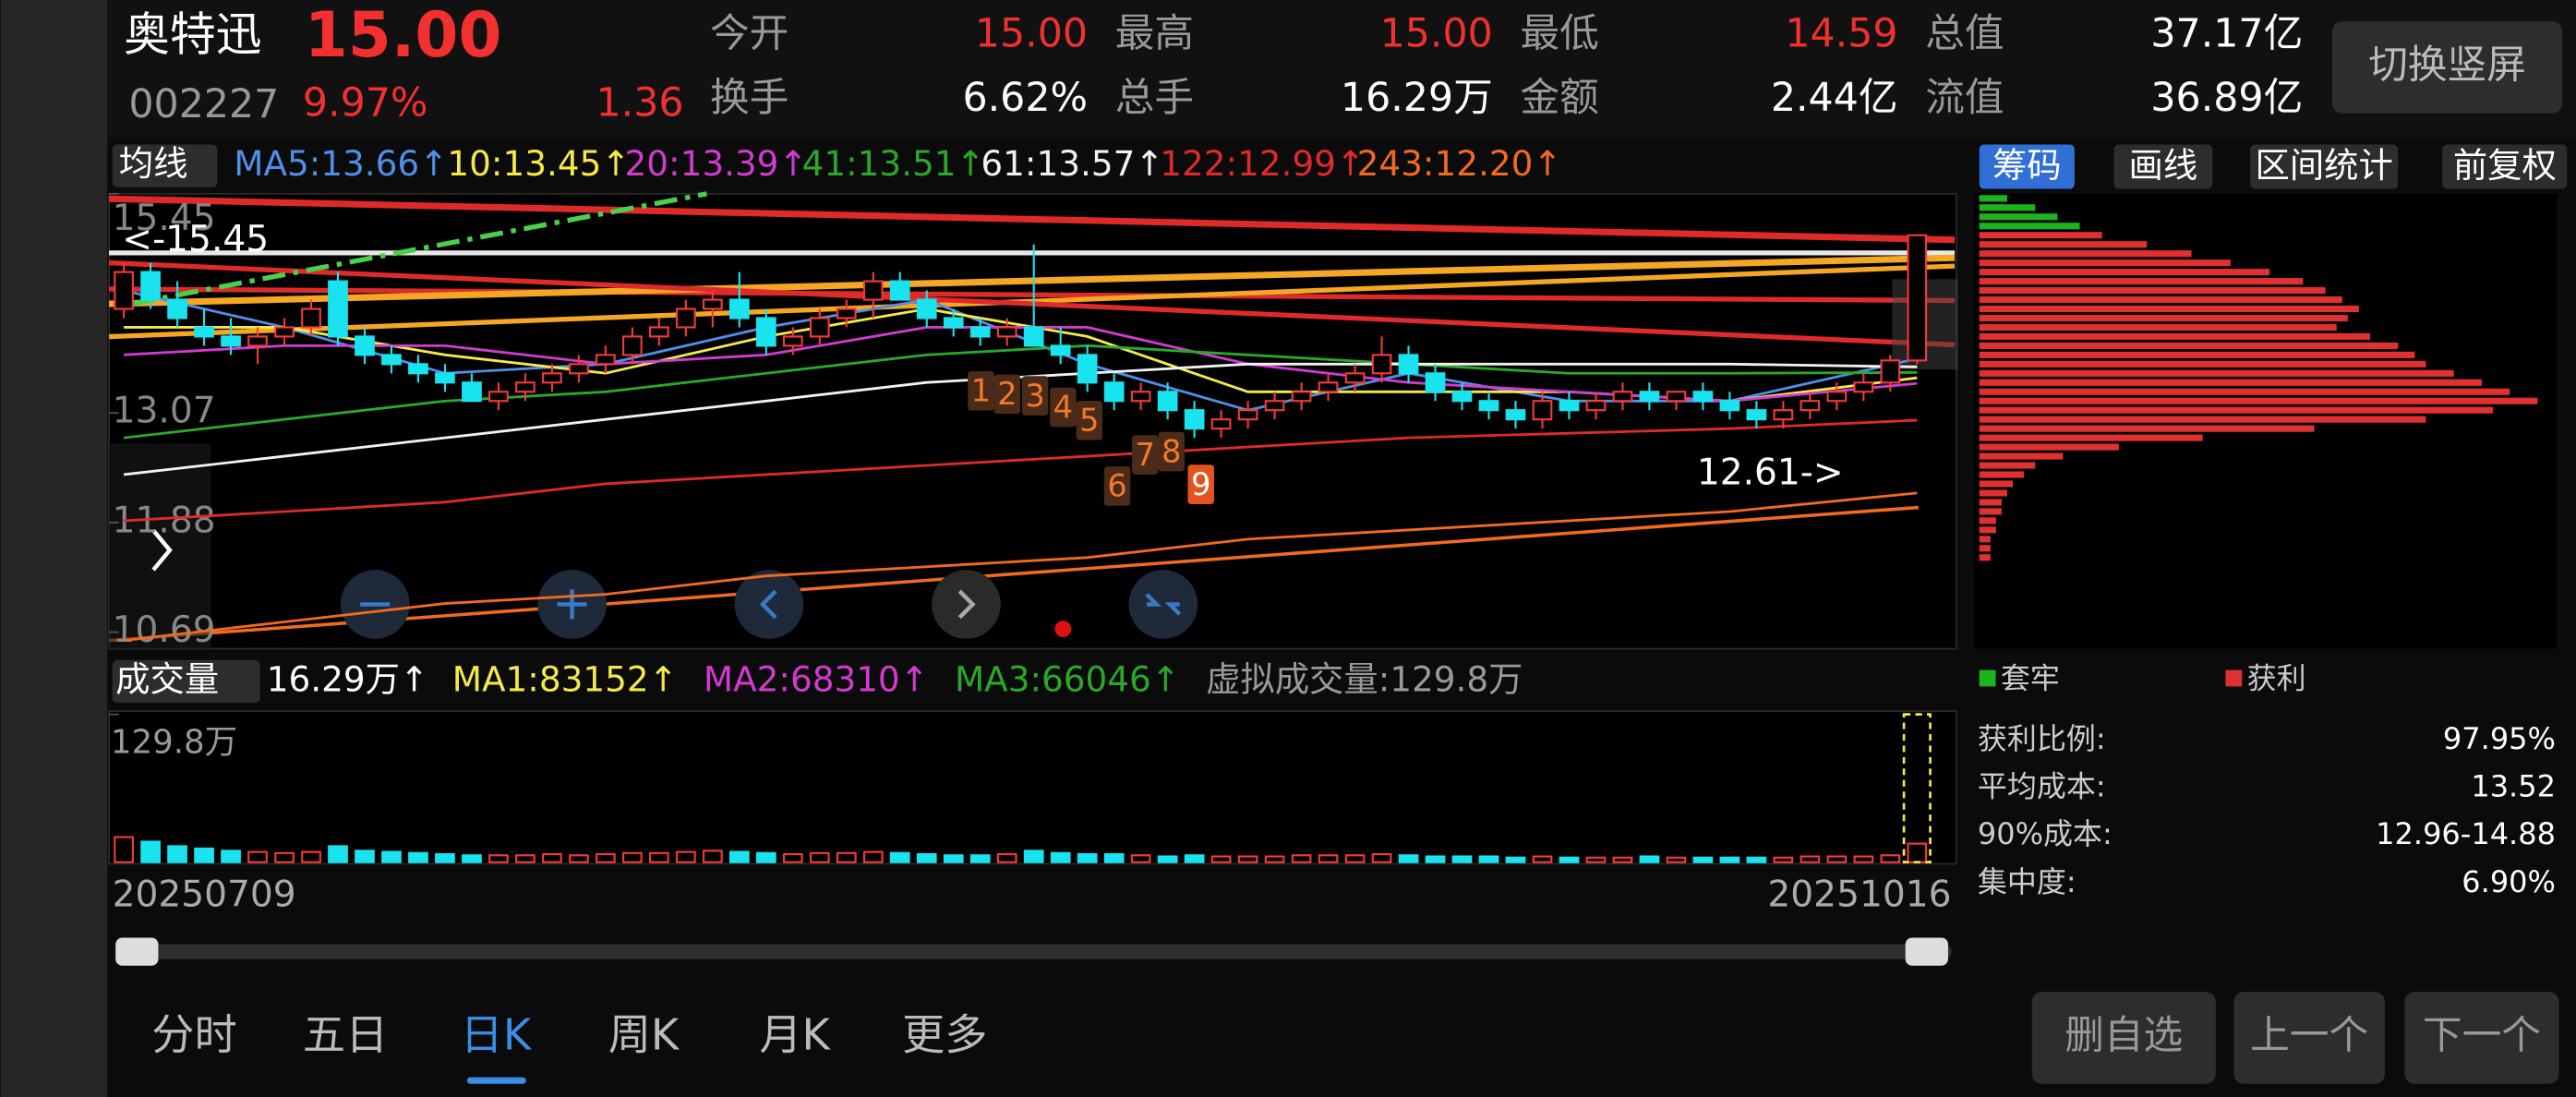 The image size is (2576, 1097). What do you see at coordinates (174, 743) in the screenshot?
I see `volume-tick-label: 129.8万` at bounding box center [174, 743].